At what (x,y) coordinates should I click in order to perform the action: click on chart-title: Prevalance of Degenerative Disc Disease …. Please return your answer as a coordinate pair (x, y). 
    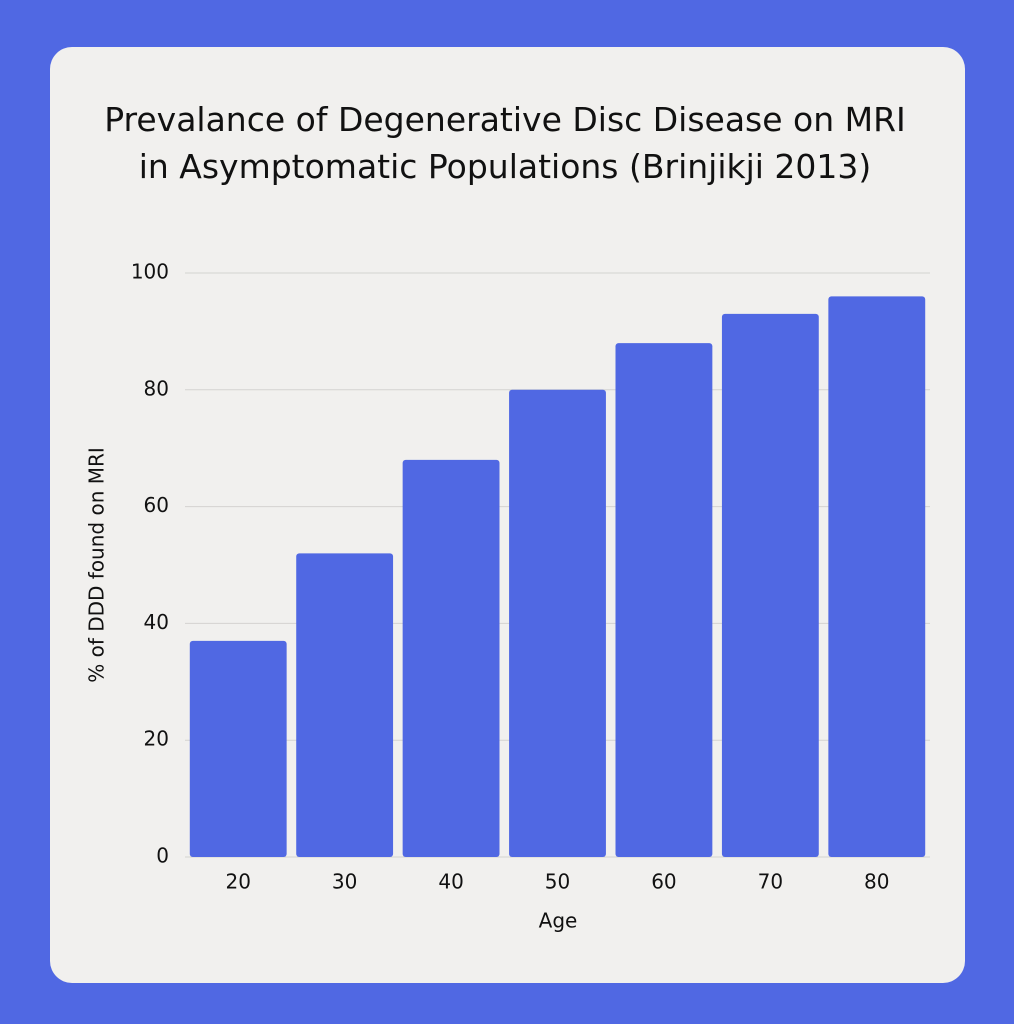
    Looking at the image, I should click on (505, 143).